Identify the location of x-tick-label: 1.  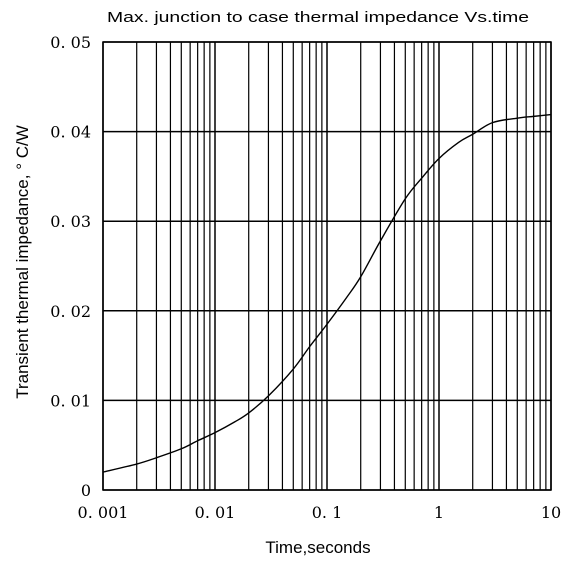
(439, 512).